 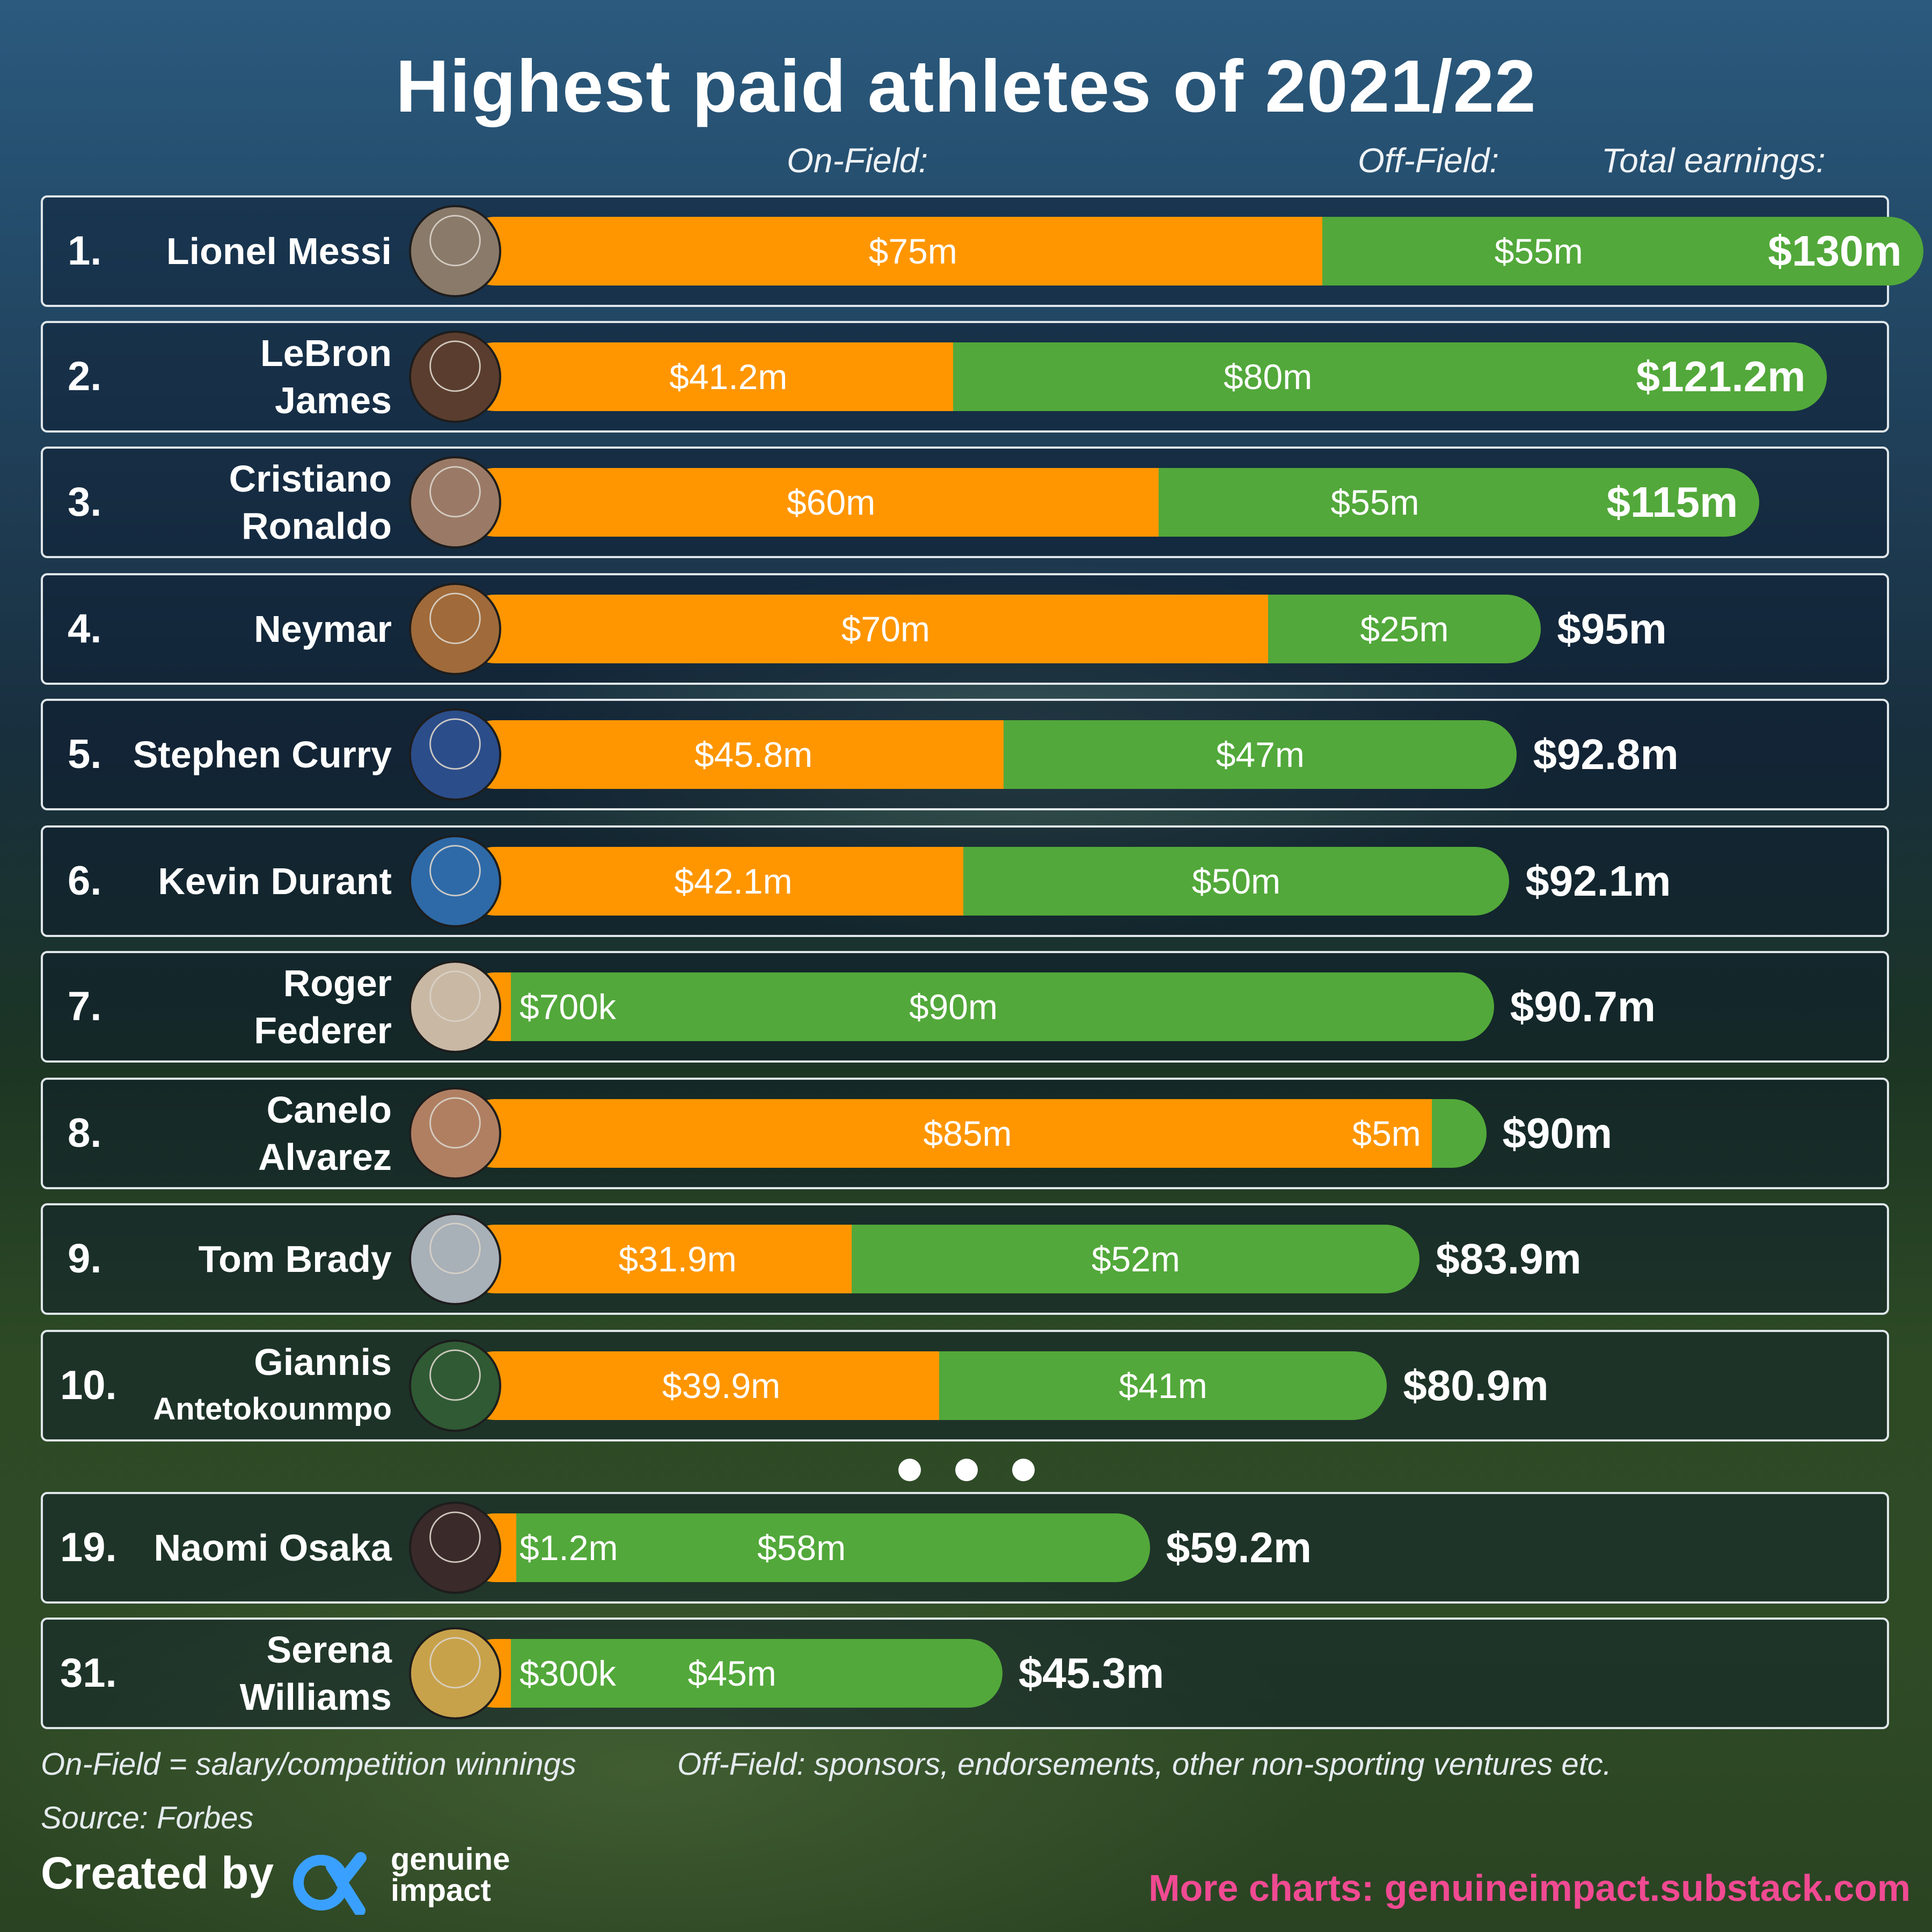 I want to click on genuine-impact-logo-icon, so click(x=330, y=1883).